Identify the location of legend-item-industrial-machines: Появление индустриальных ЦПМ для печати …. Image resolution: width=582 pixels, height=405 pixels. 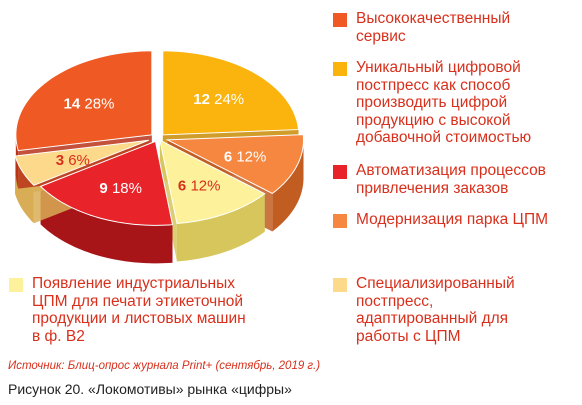
(159, 310).